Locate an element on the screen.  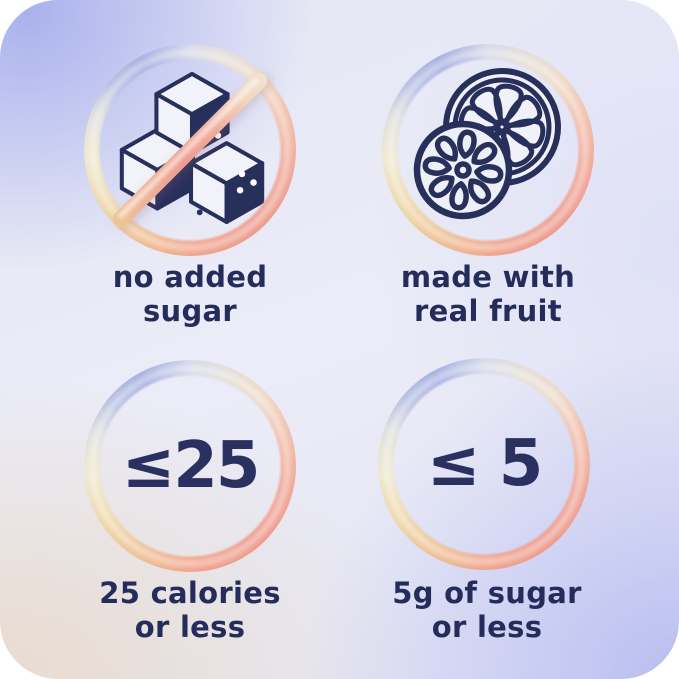
badge-label-no-added-sugar: no added sugar is located at coordinates (190, 294).